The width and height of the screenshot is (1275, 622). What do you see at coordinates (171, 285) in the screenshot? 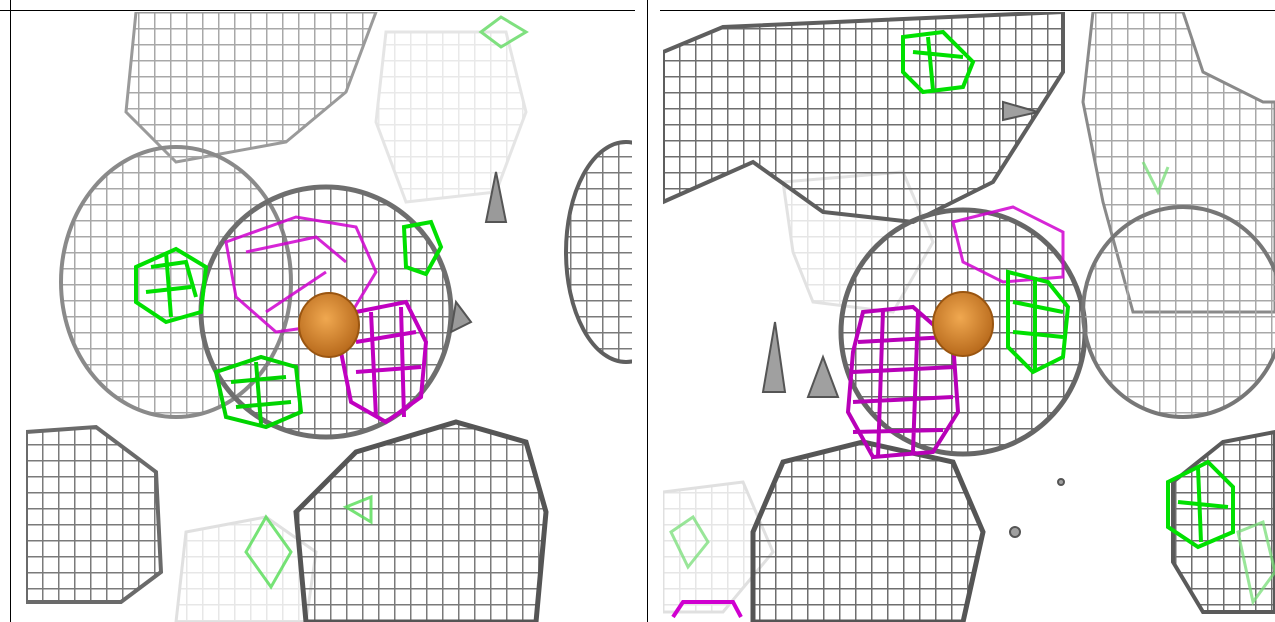
I see `positive-density-left` at bounding box center [171, 285].